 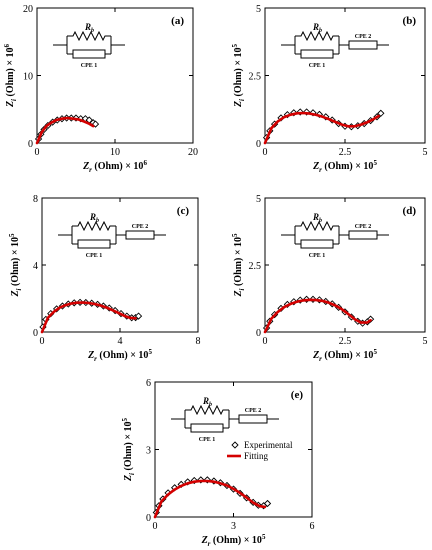 I want to click on x-tick-label: 3, so click(x=233, y=526).